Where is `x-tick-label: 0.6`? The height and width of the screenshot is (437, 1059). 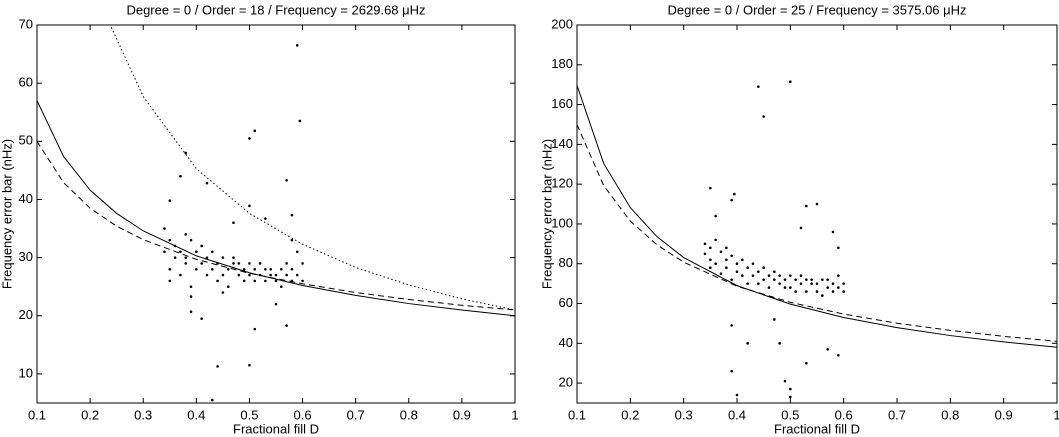 x-tick-label: 0.6 is located at coordinates (844, 414).